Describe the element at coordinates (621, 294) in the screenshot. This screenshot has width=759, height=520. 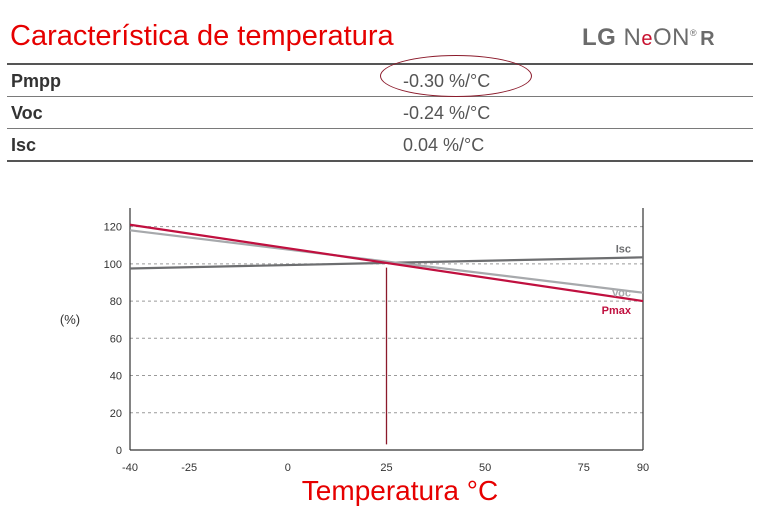
I see `series-label-voc: Voc` at that location.